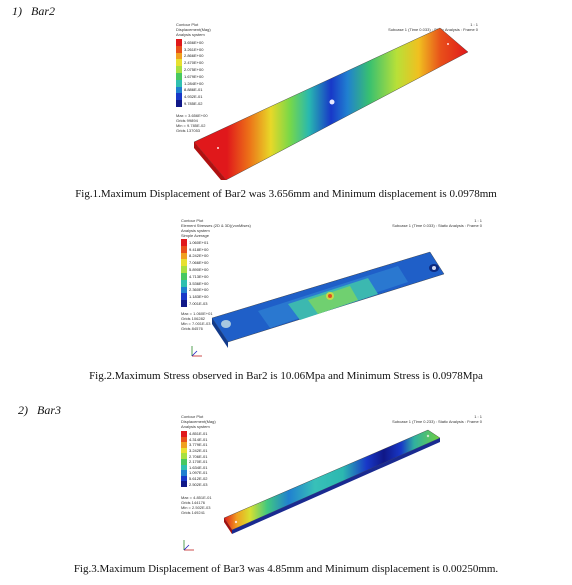  I want to click on scale-entry: 9.785E-02, so click(189, 103).